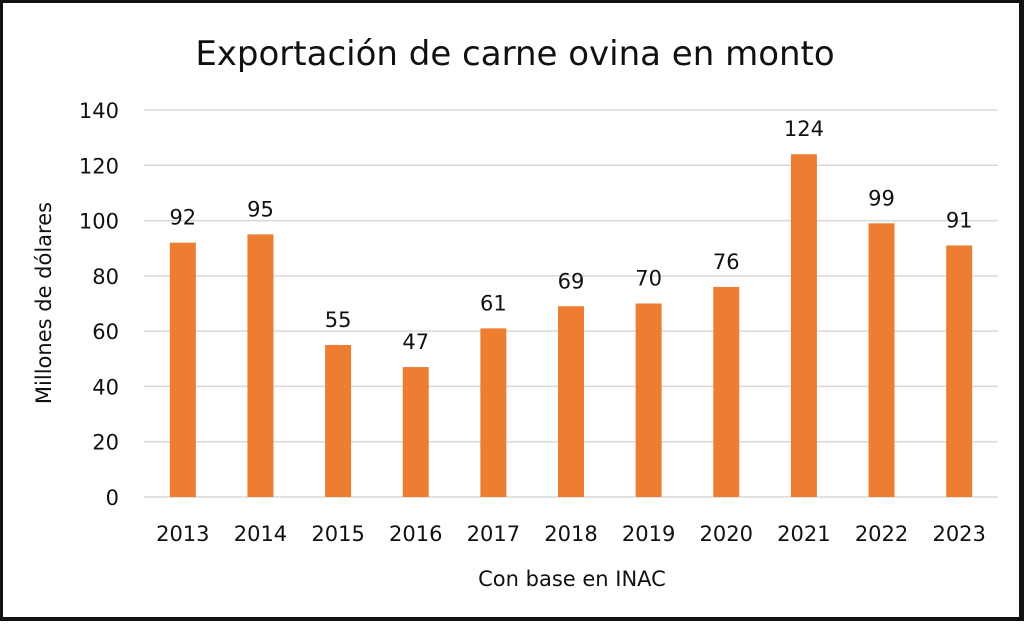 This screenshot has height=624, width=1024. I want to click on bar-2015, so click(338, 420).